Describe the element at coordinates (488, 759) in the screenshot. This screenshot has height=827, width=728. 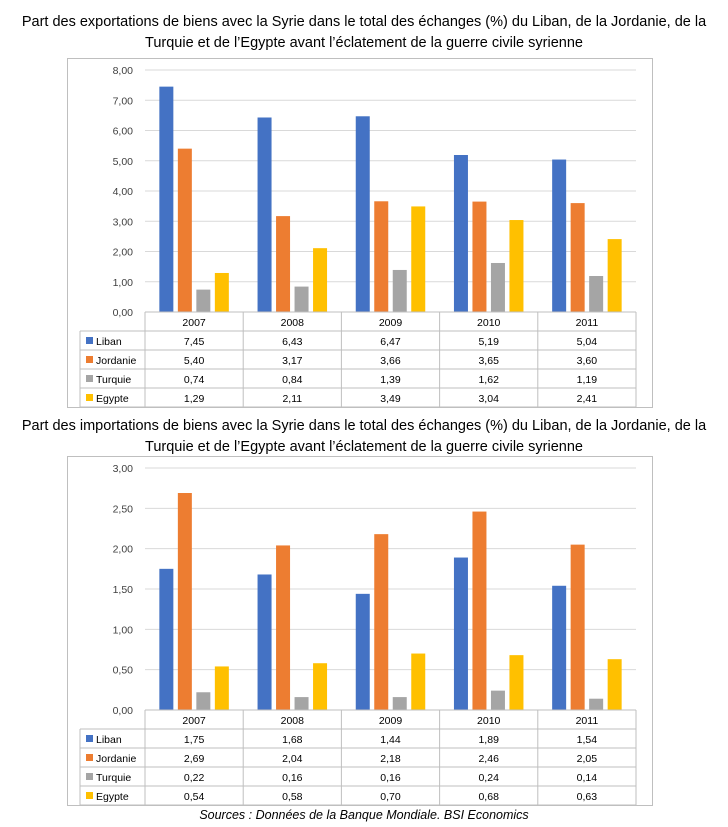
I see `data-label: 2,46` at that location.